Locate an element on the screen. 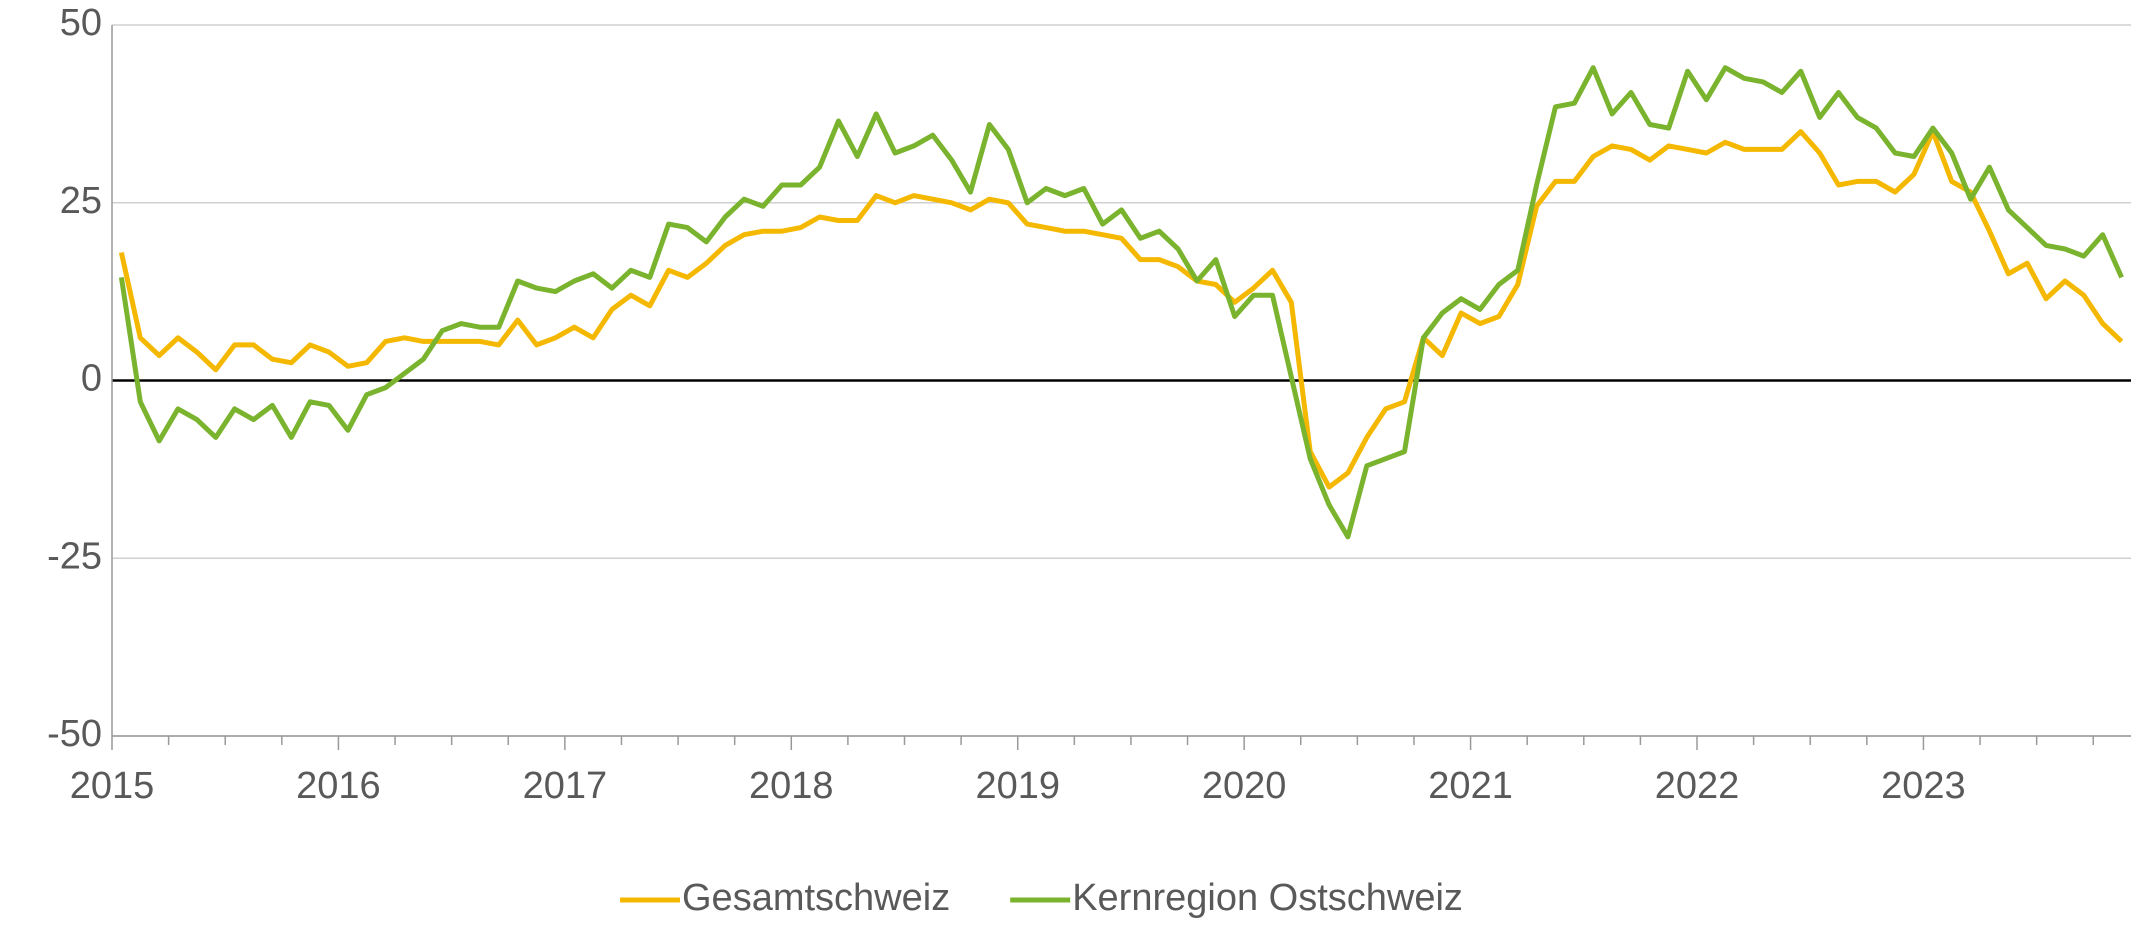 The image size is (2149, 925). legend-label: Gesamtschweiz is located at coordinates (816, 898).